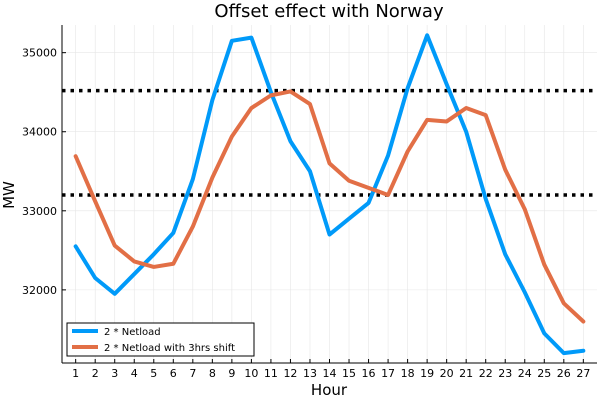  Describe the element at coordinates (447, 373) in the screenshot. I see `x-tick-label: 20` at that location.